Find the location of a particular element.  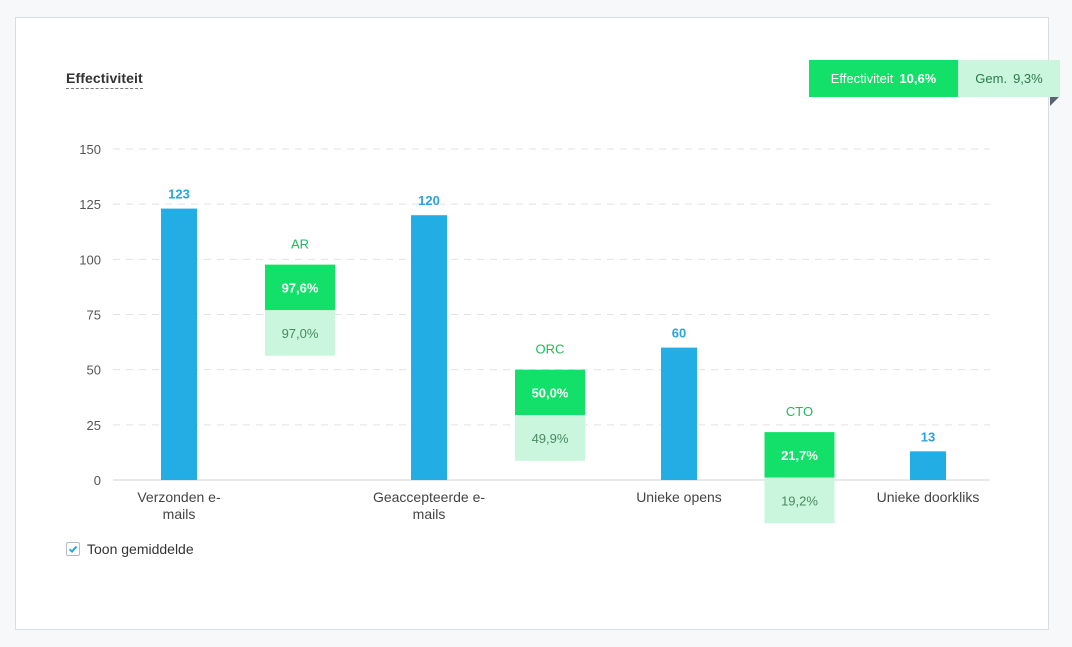

effectiveness-badge: Effectiviteit 10,6% is located at coordinates (883, 78).